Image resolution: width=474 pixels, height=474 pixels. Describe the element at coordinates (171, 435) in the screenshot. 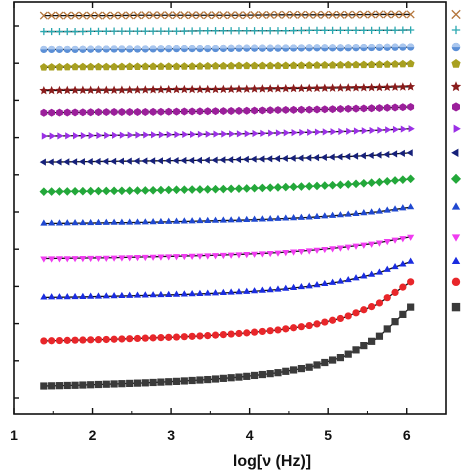

I see `x-tick-label: 3` at that location.